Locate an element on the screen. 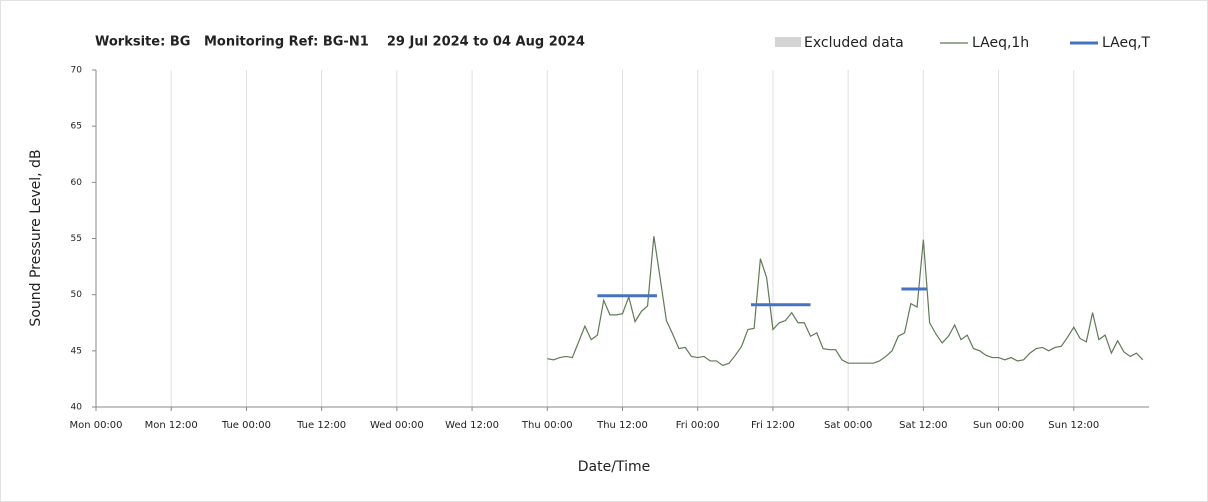  legend-swatch is located at coordinates (788, 42).